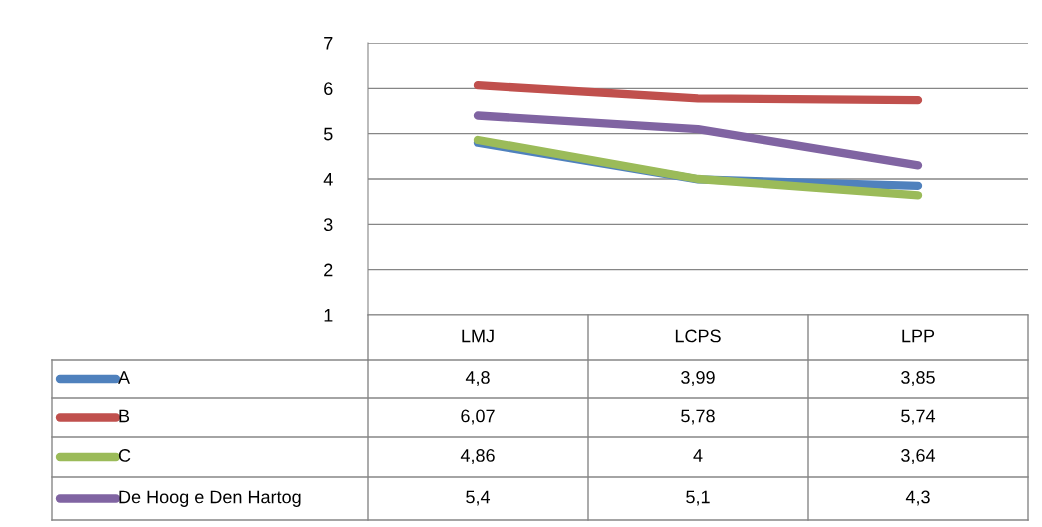 This screenshot has height=527, width=1042. Describe the element at coordinates (918, 417) in the screenshot. I see `data-label: 5,74` at that location.